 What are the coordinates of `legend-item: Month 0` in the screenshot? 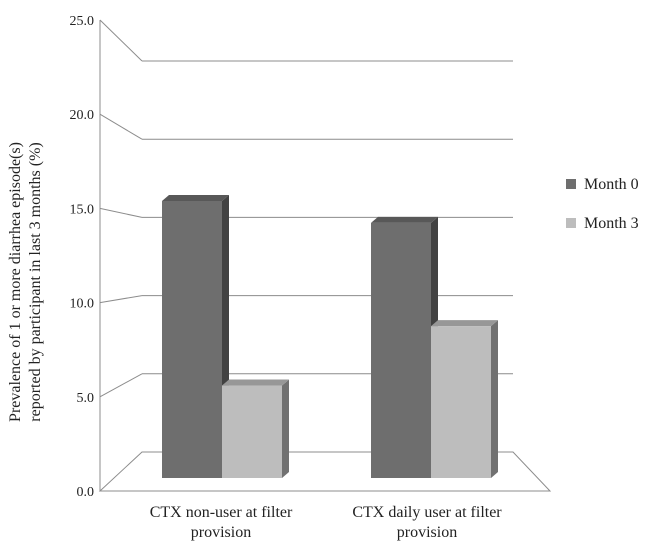 It's located at (602, 184).